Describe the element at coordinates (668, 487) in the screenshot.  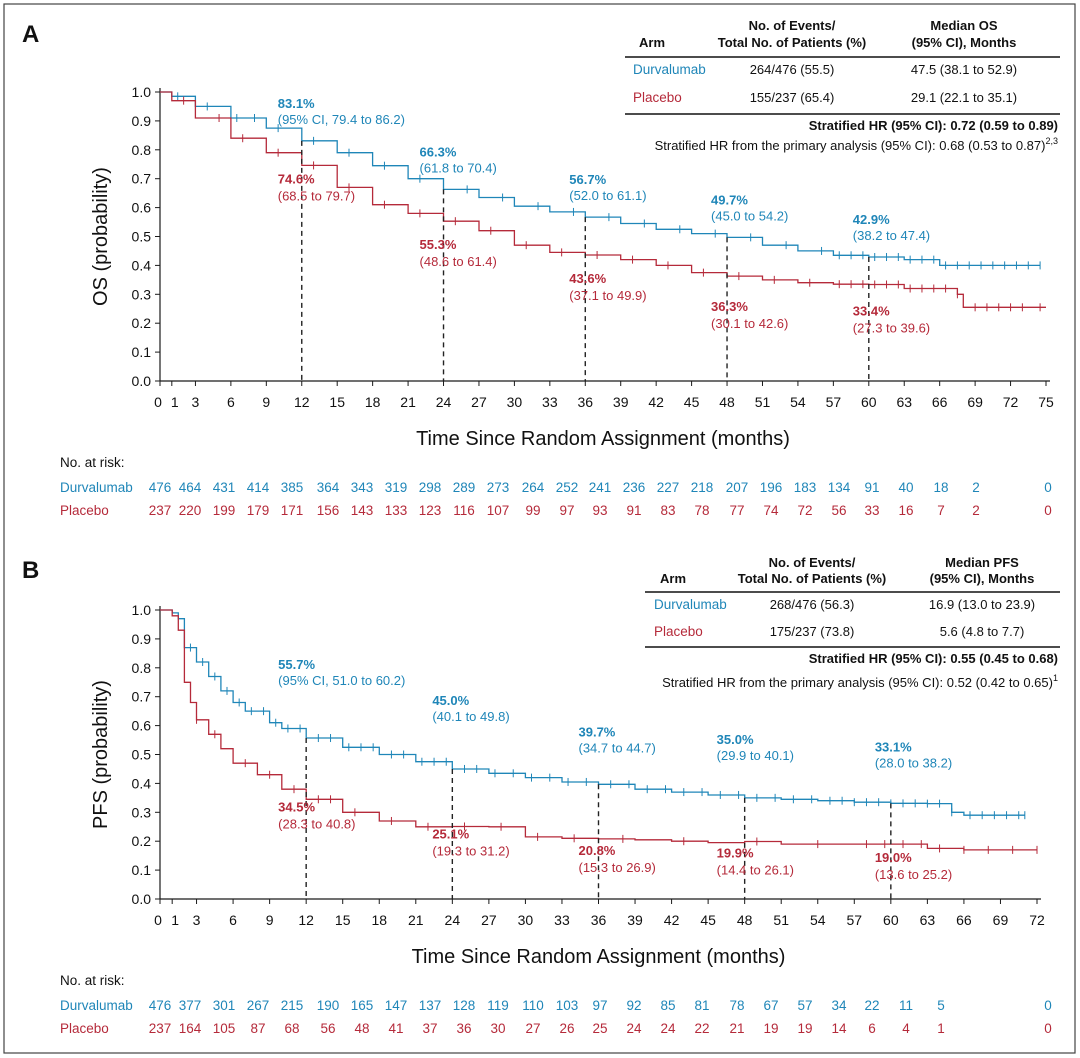
I see `risk-count-durvalumab: 227` at that location.